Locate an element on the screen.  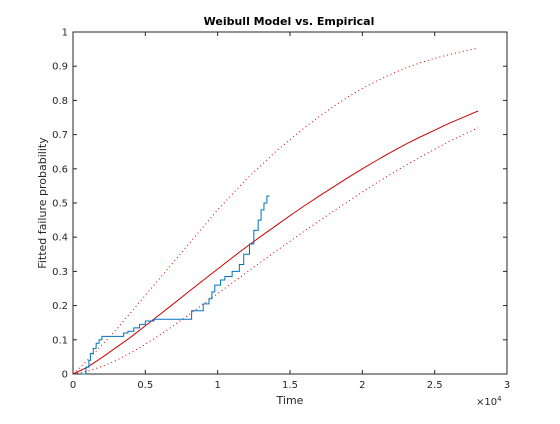
y-tick-label: 0.1 is located at coordinates (60, 340).